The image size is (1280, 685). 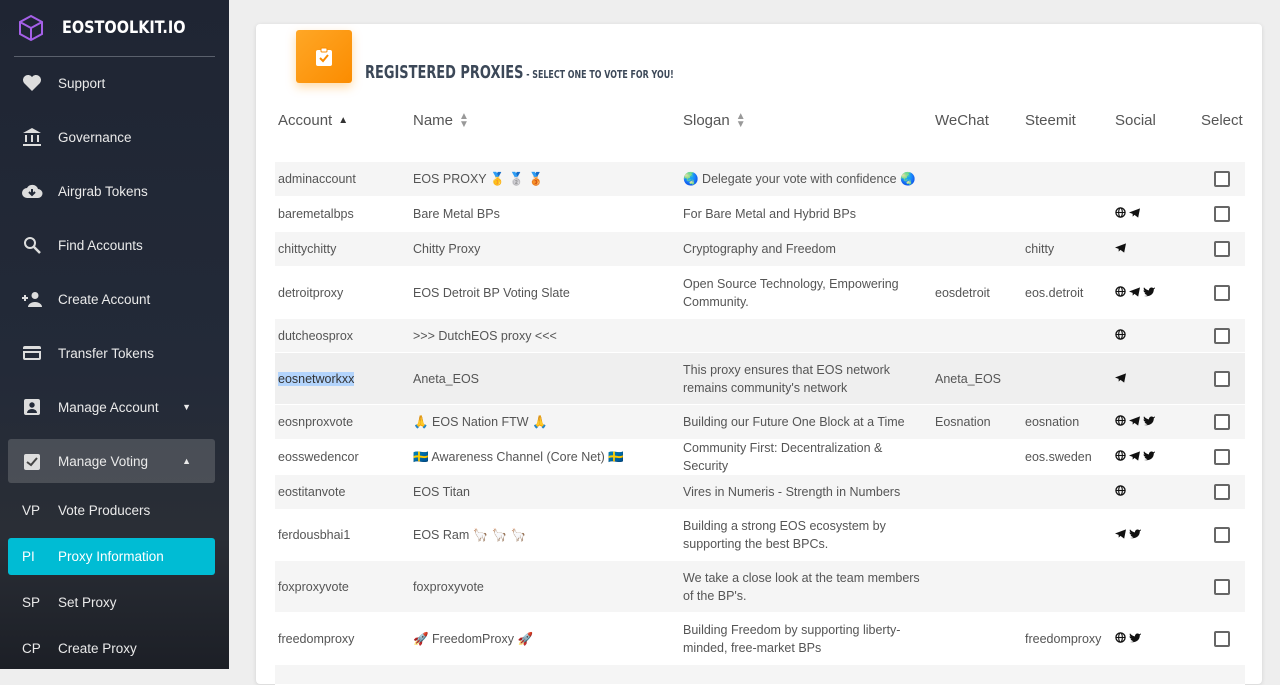 What do you see at coordinates (962, 292) in the screenshot?
I see `cell-wechat: eosdetroit` at bounding box center [962, 292].